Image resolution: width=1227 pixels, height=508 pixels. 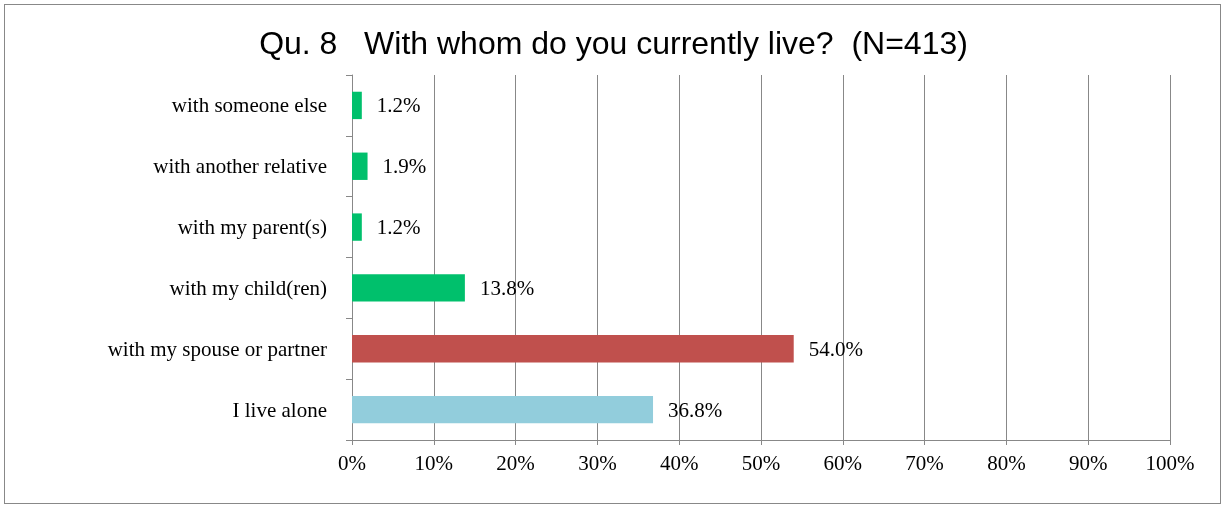 What do you see at coordinates (252, 227) in the screenshot?
I see `y-tick-label: with my parent(s)` at bounding box center [252, 227].